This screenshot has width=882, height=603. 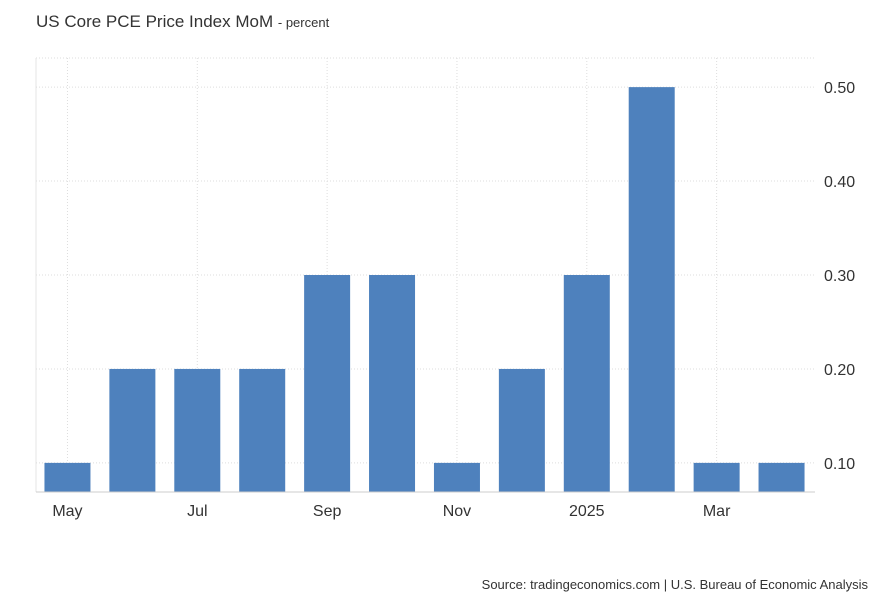 What do you see at coordinates (327, 383) in the screenshot?
I see `bar-sep` at bounding box center [327, 383].